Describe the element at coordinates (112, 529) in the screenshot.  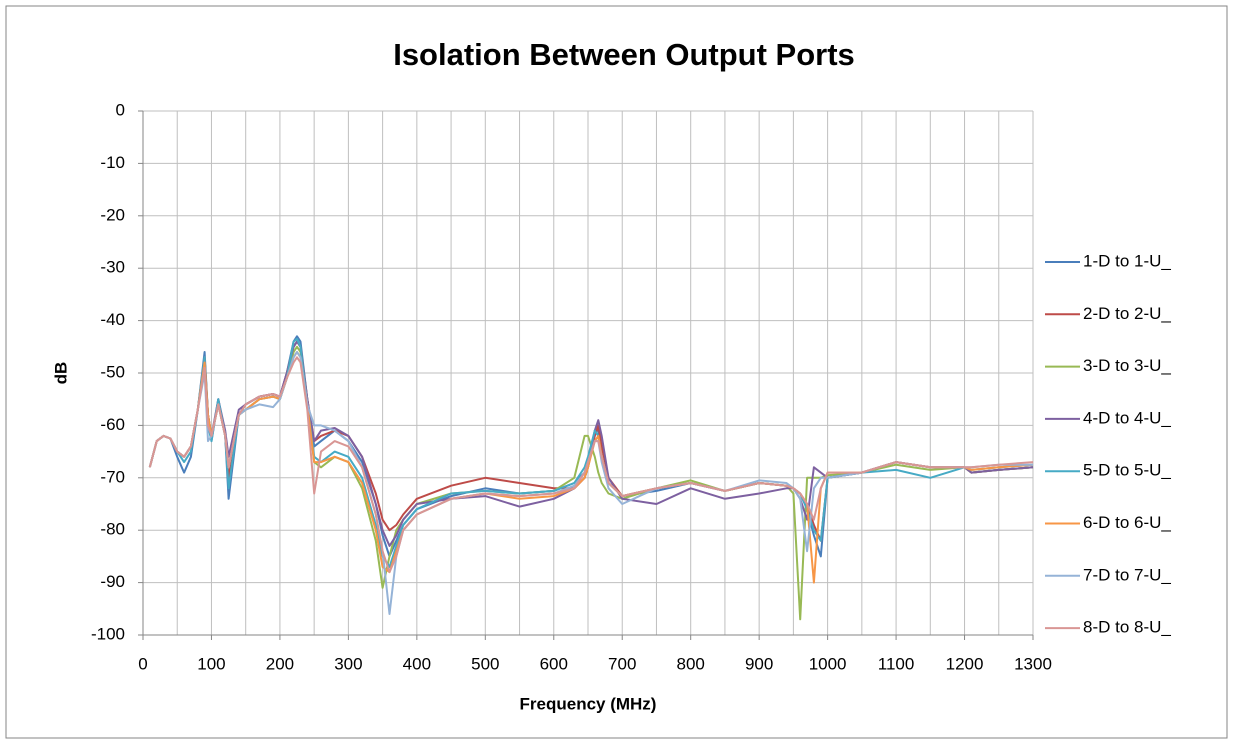
I see `y-tick-label: -80` at that location.